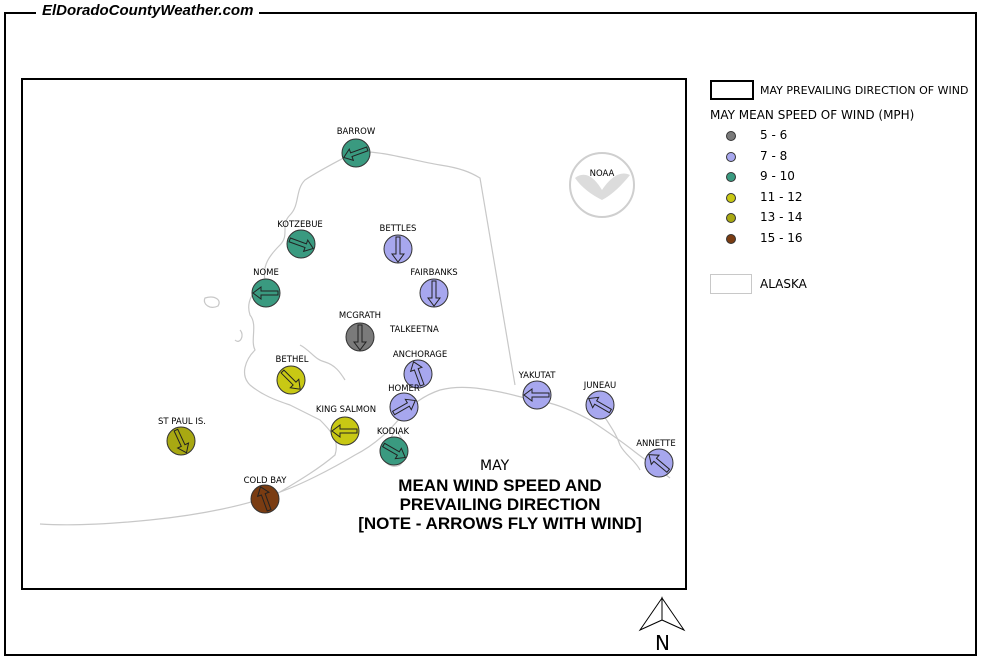  Describe the element at coordinates (732, 90) in the screenshot. I see `legend-direction-swatch` at that location.